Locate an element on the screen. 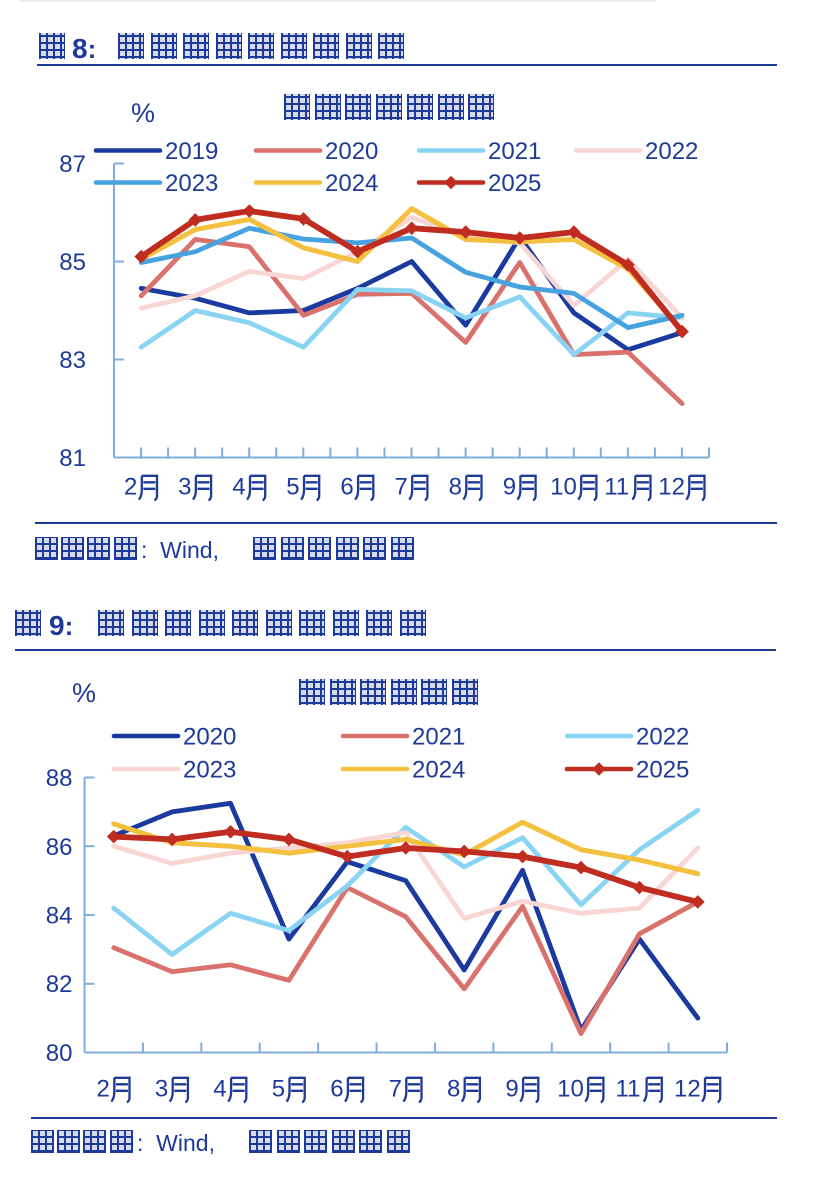 The height and width of the screenshot is (1184, 822). svg-text: 87 is located at coordinates (72, 164).